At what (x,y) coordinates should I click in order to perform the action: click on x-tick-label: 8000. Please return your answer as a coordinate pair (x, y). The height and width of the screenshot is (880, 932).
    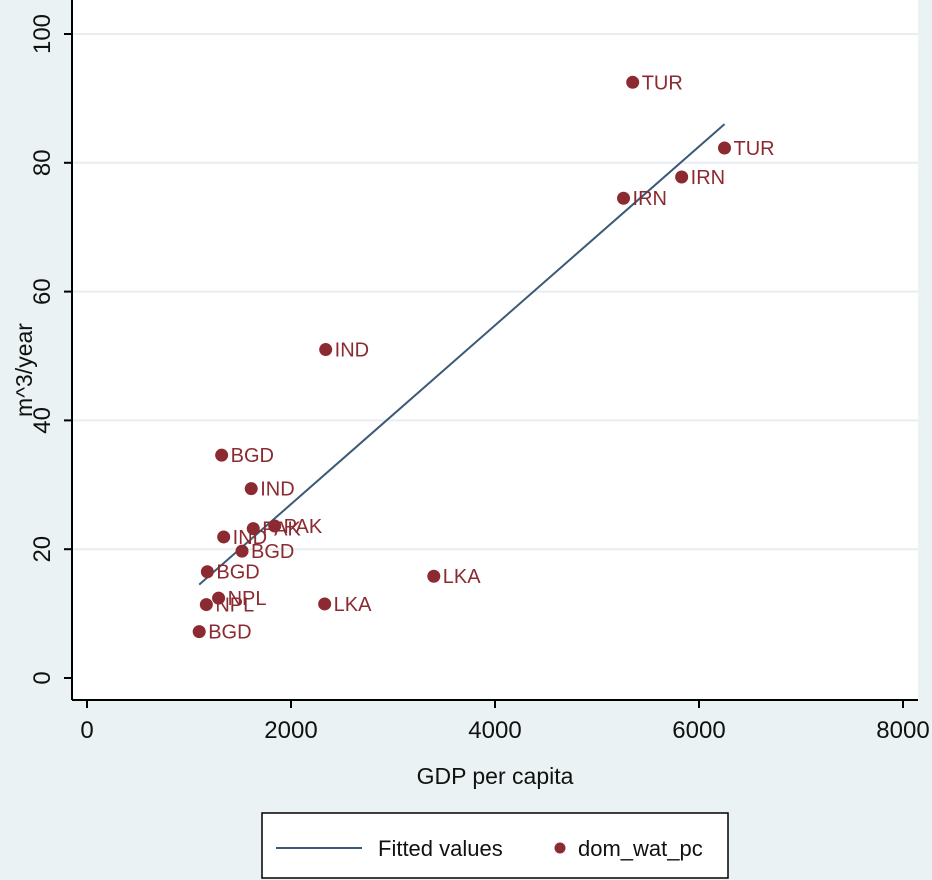
    Looking at the image, I should click on (902, 730).